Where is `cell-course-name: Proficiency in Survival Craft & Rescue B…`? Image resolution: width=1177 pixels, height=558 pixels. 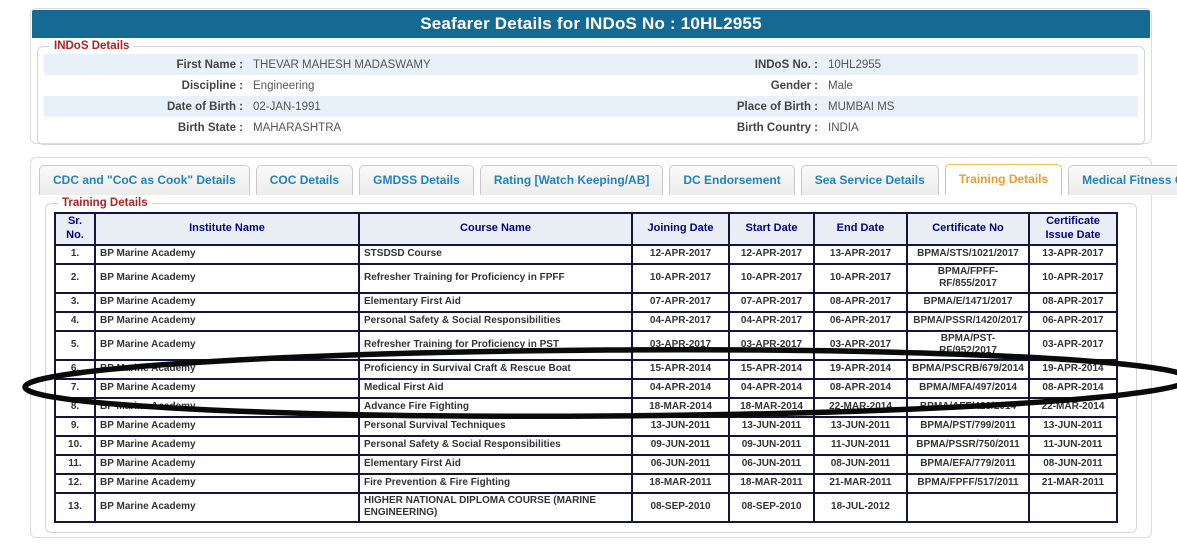
cell-course-name: Proficiency in Survival Craft & Rescue B… is located at coordinates (495, 369).